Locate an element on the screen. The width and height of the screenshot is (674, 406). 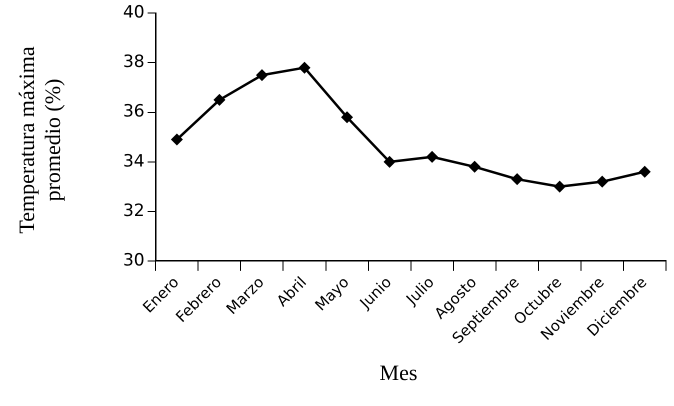
y-tick-label: 40 is located at coordinates (133, 12).